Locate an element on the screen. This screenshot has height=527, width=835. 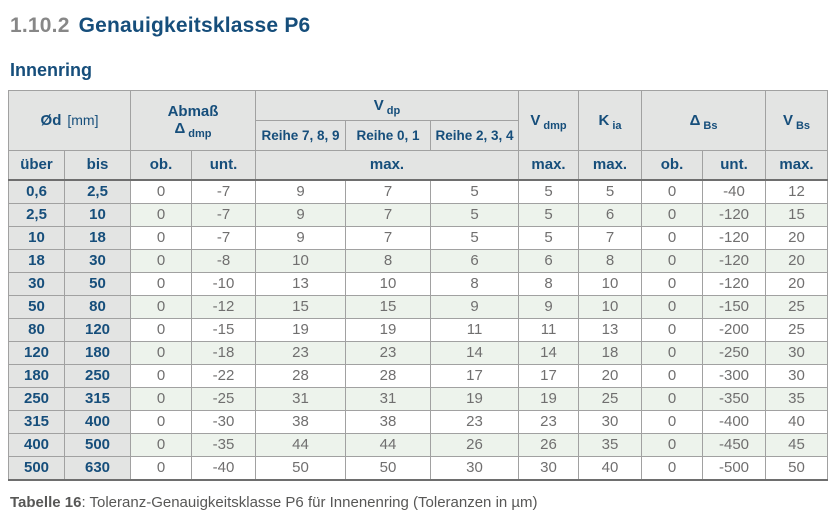
tolerance-value-cell: 14 is located at coordinates (549, 352).